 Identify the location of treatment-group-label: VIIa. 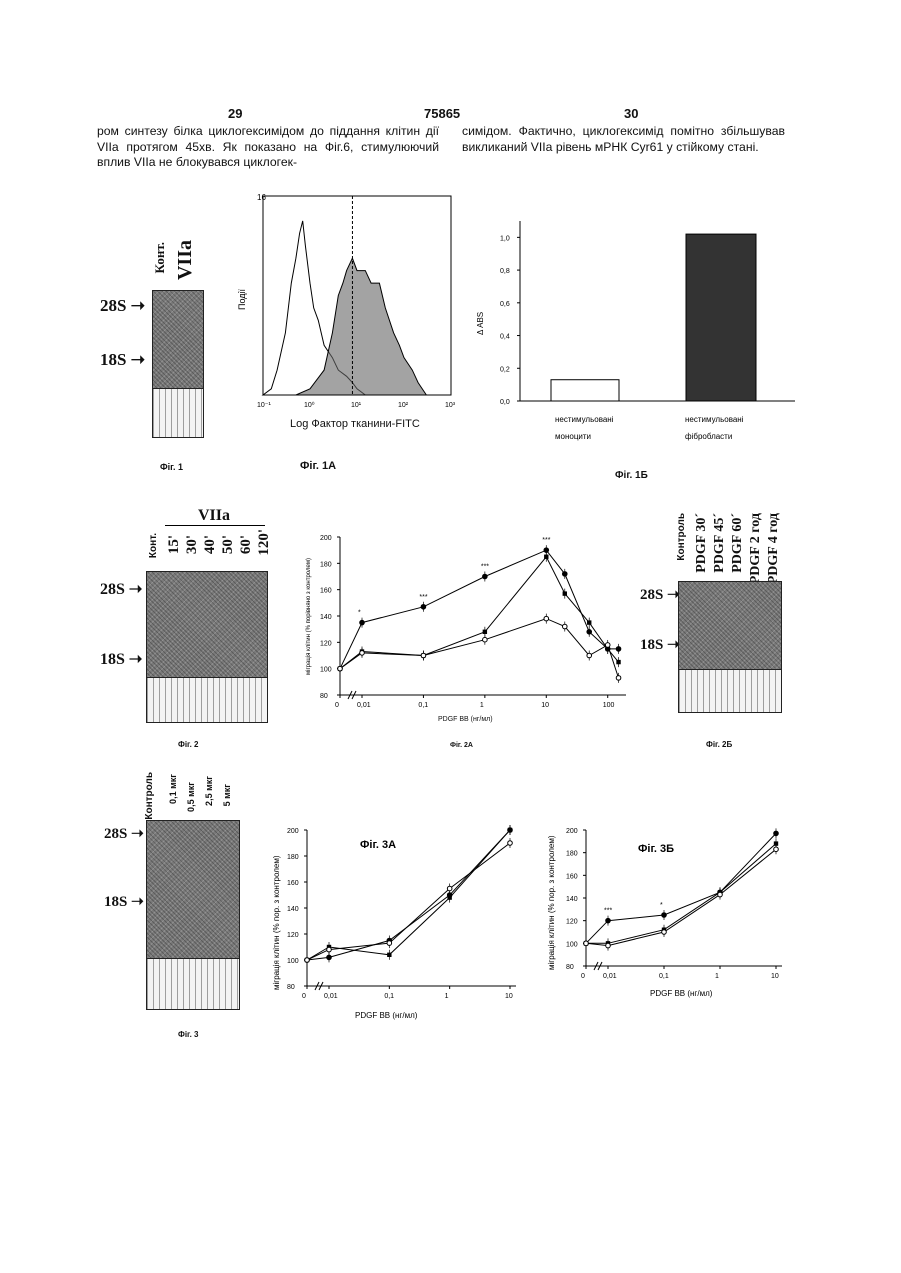
(214, 516).